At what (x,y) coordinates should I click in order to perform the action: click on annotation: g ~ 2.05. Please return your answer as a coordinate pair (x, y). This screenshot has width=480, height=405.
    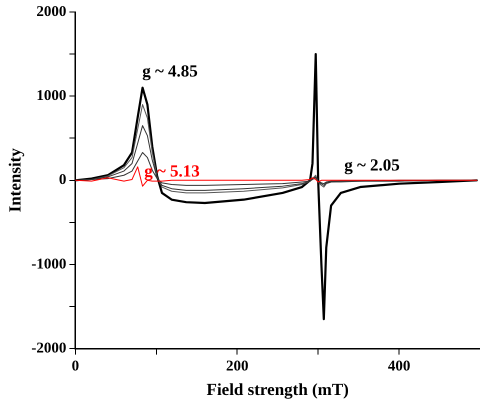
    Looking at the image, I should click on (372, 164).